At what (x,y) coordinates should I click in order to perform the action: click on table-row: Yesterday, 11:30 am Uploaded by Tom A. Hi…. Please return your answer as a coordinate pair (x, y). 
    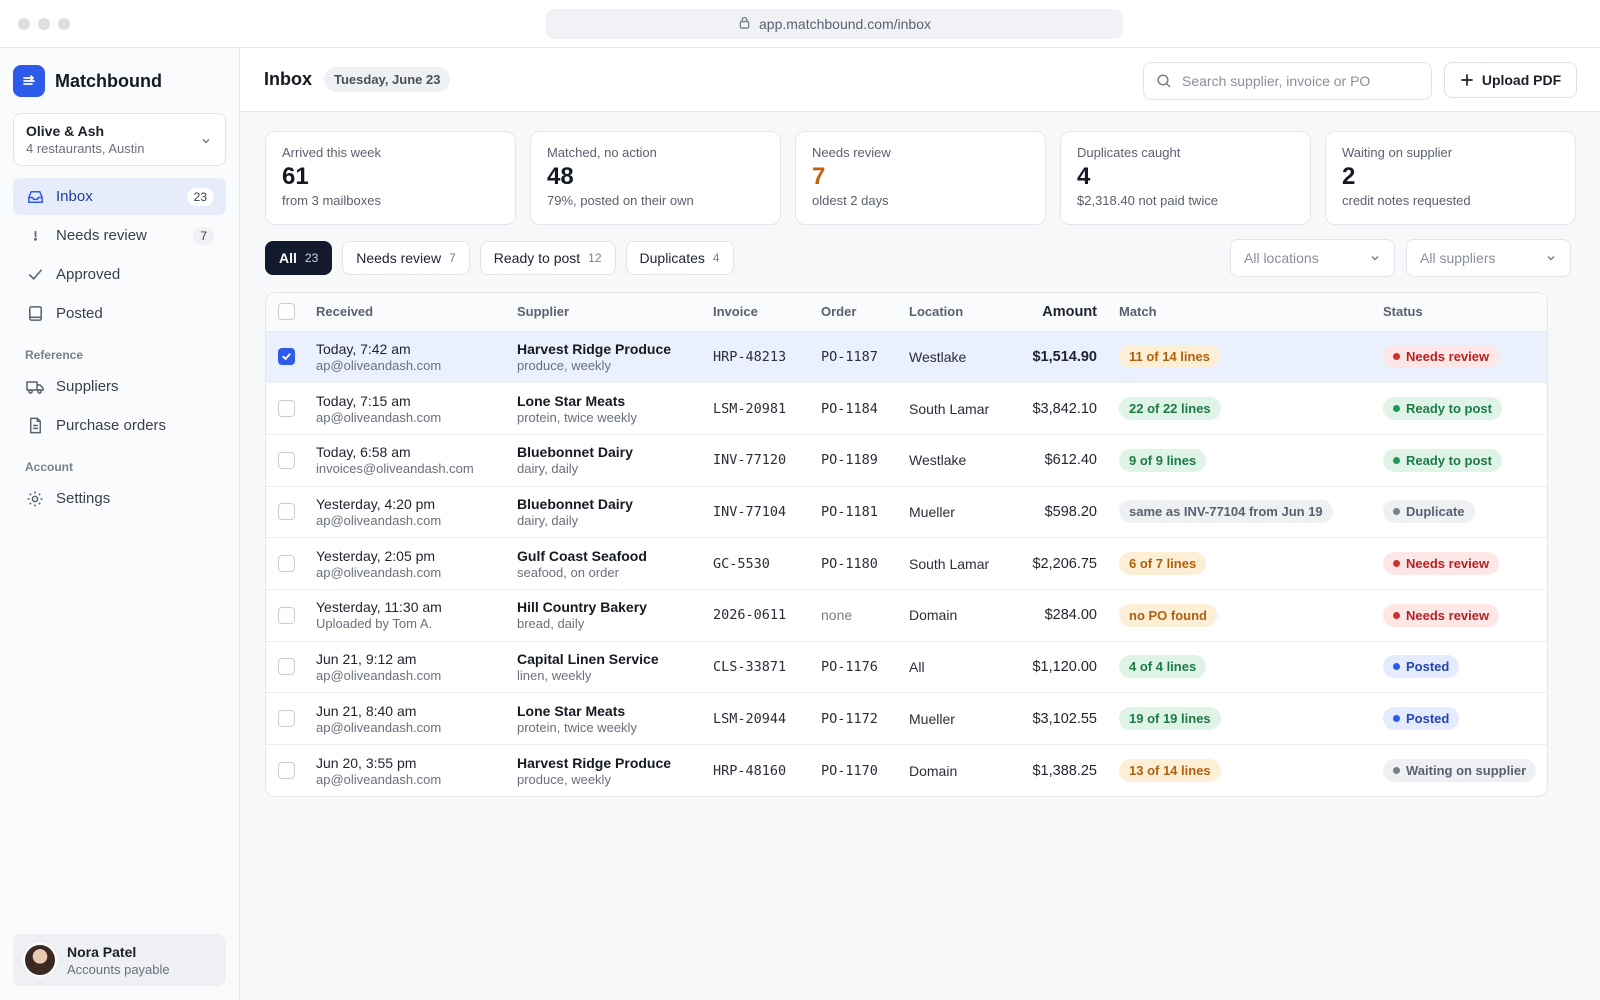
    Looking at the image, I should click on (906, 615).